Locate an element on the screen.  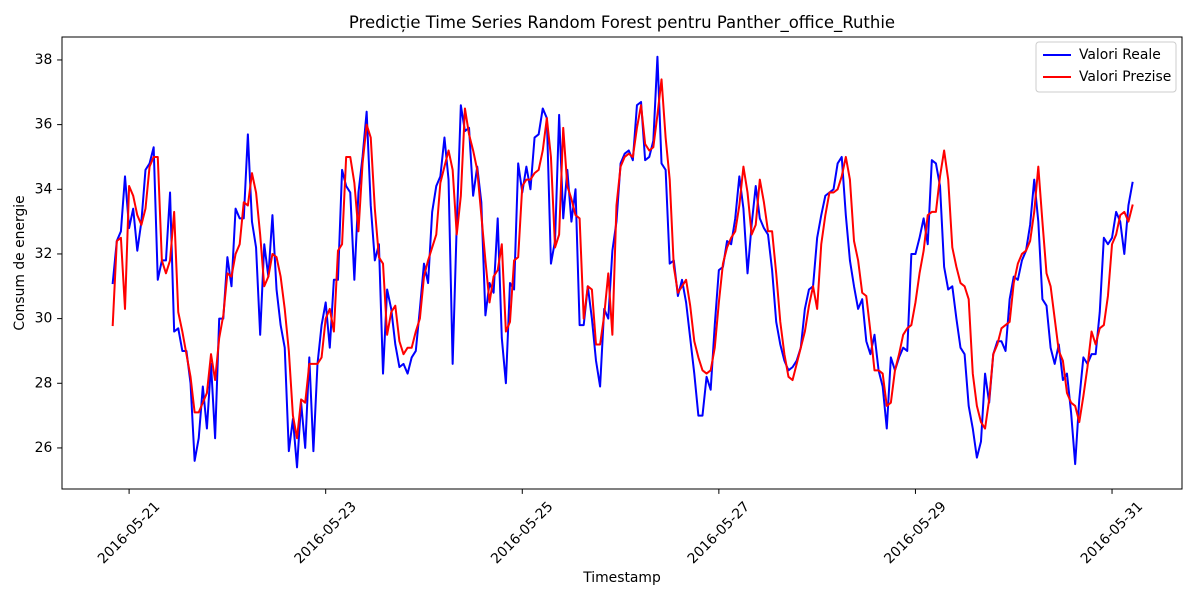
legend-entry-valori-prezise: Valori Prezise is located at coordinates (1107, 77).